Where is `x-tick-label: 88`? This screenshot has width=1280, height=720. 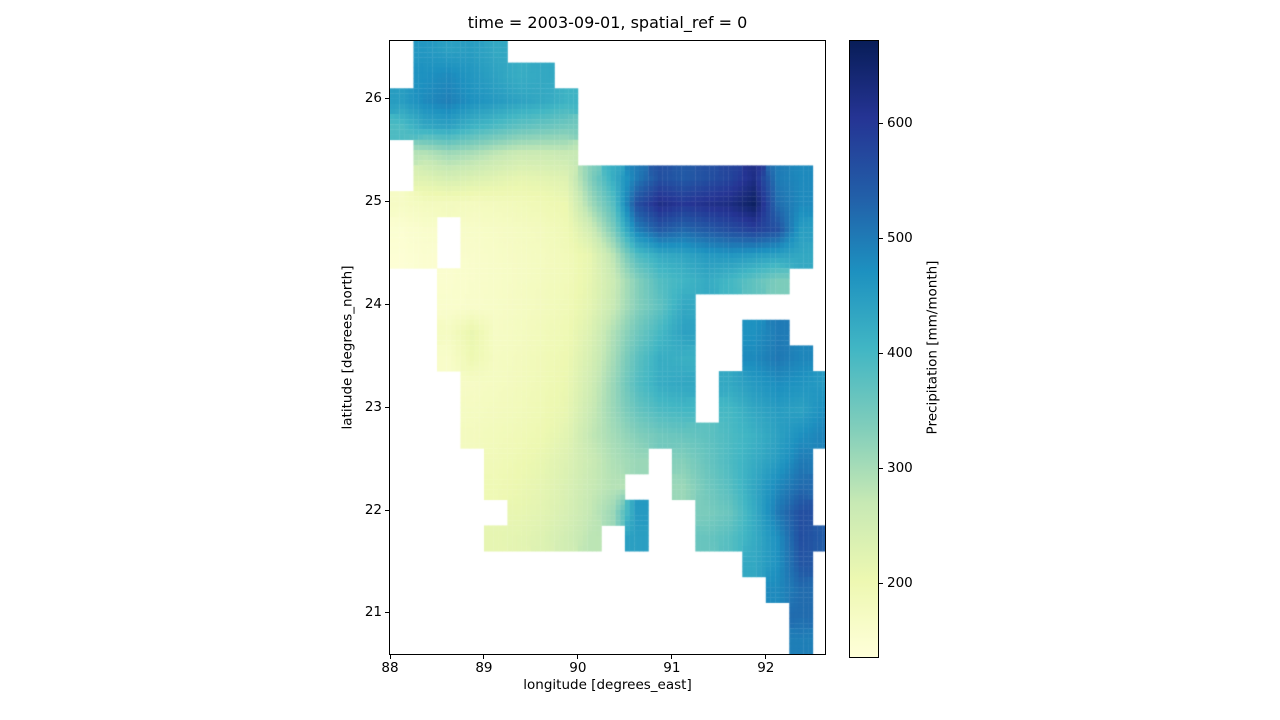
x-tick-label: 88 is located at coordinates (390, 668).